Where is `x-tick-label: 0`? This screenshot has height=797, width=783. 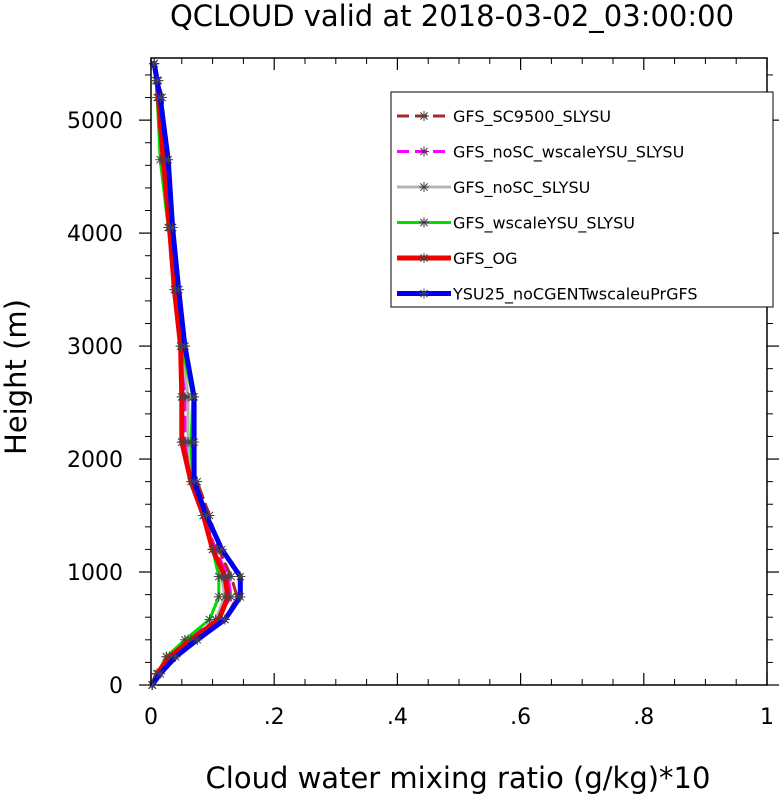 x-tick-label: 0 is located at coordinates (151, 717).